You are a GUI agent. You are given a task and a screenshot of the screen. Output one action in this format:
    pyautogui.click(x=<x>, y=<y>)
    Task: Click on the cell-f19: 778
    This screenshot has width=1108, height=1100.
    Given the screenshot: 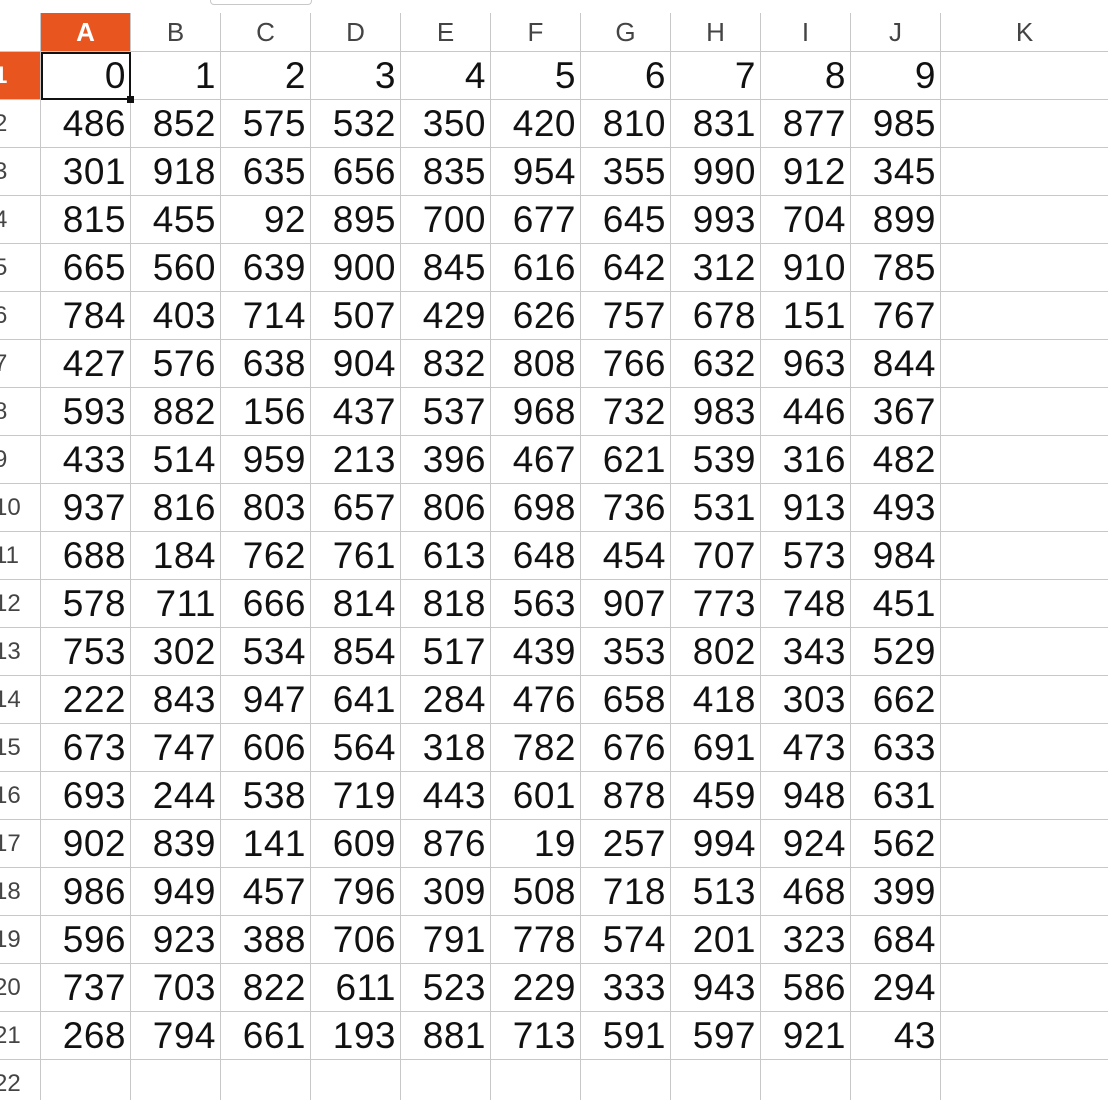 What is the action you would take?
    pyautogui.click(x=536, y=940)
    